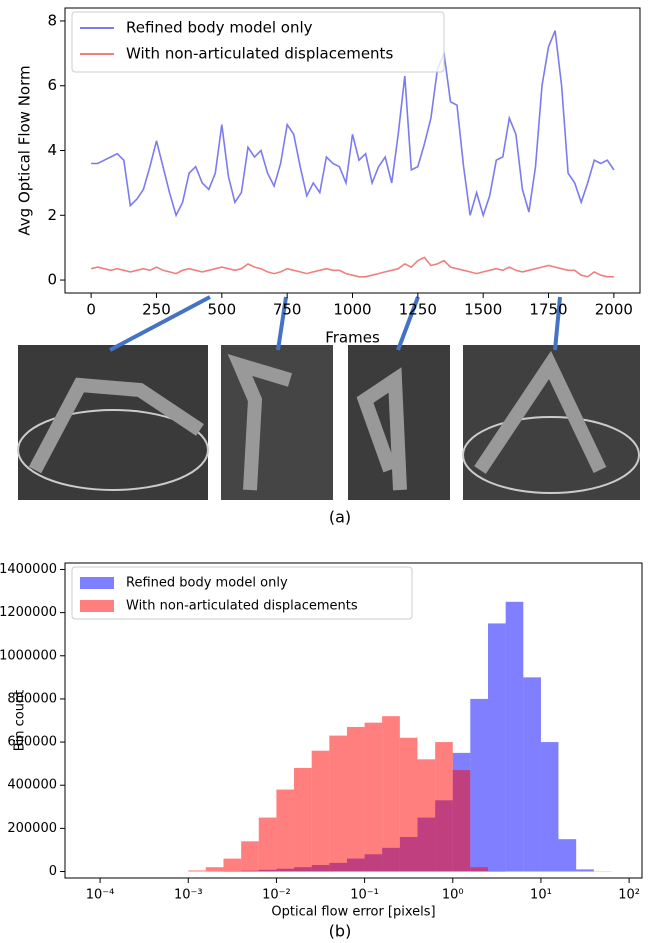  I want to click on arrows, so click(335, 323).